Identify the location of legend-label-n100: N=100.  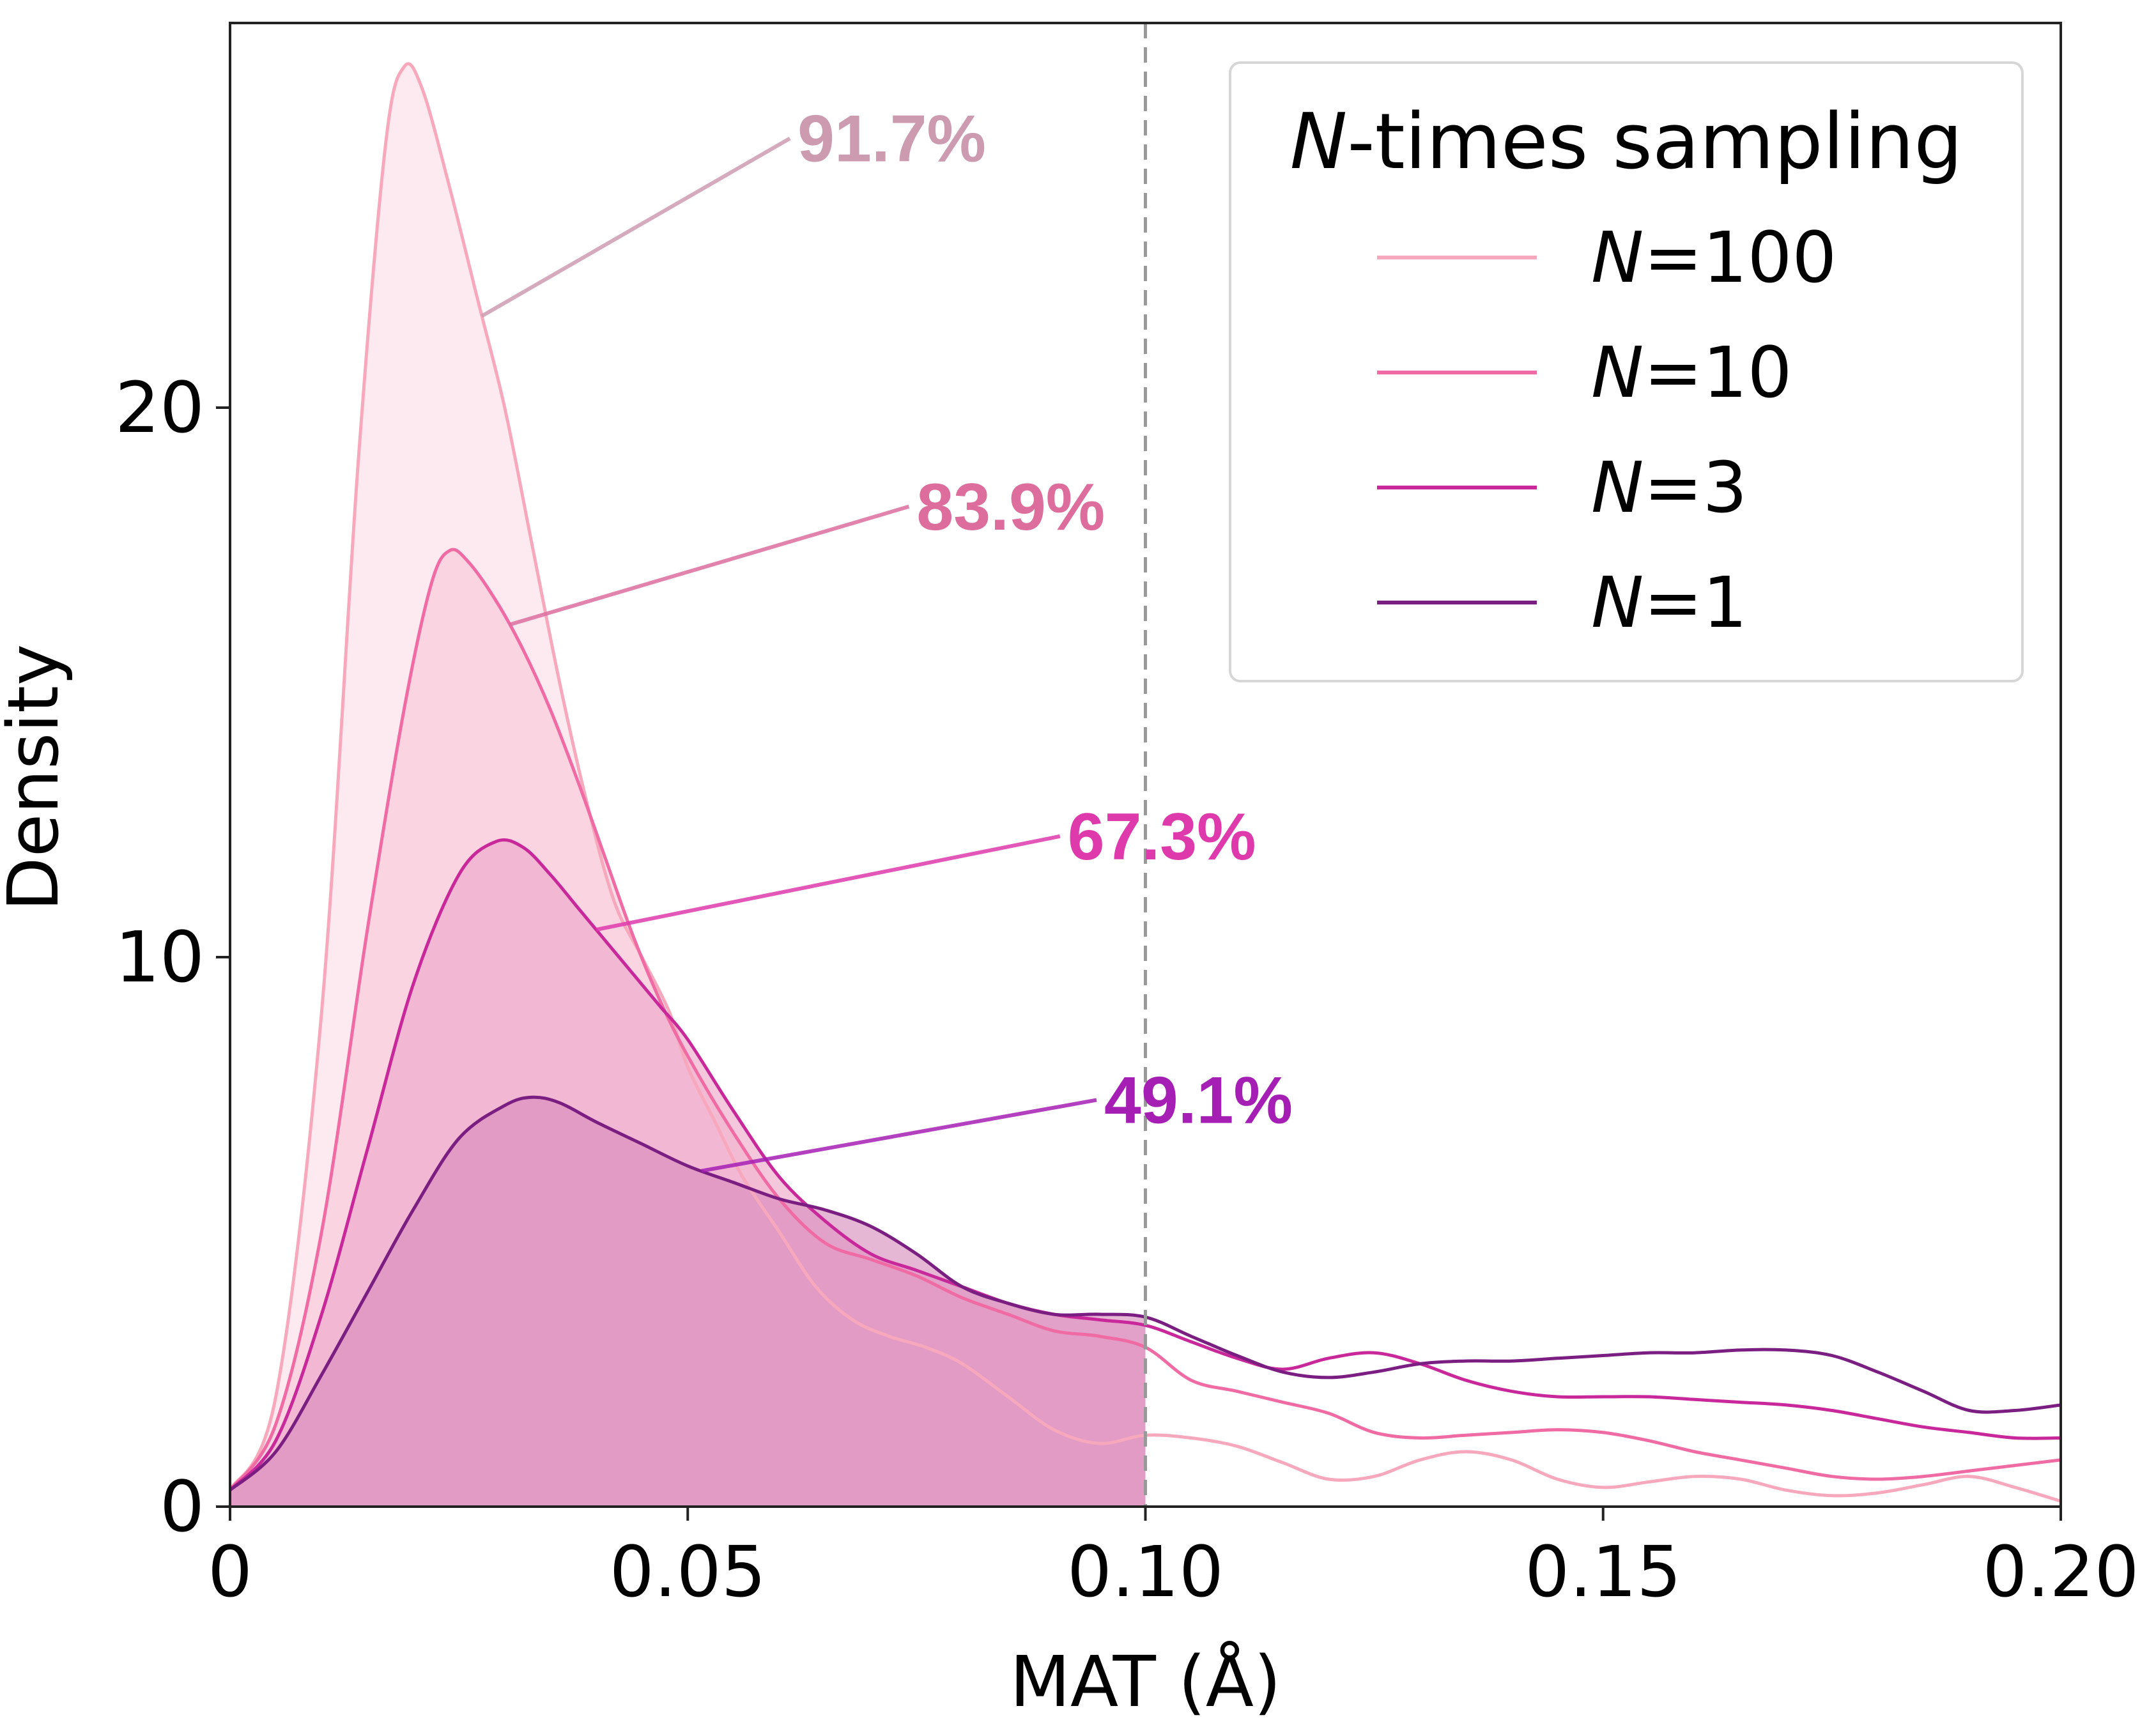
(1713, 257).